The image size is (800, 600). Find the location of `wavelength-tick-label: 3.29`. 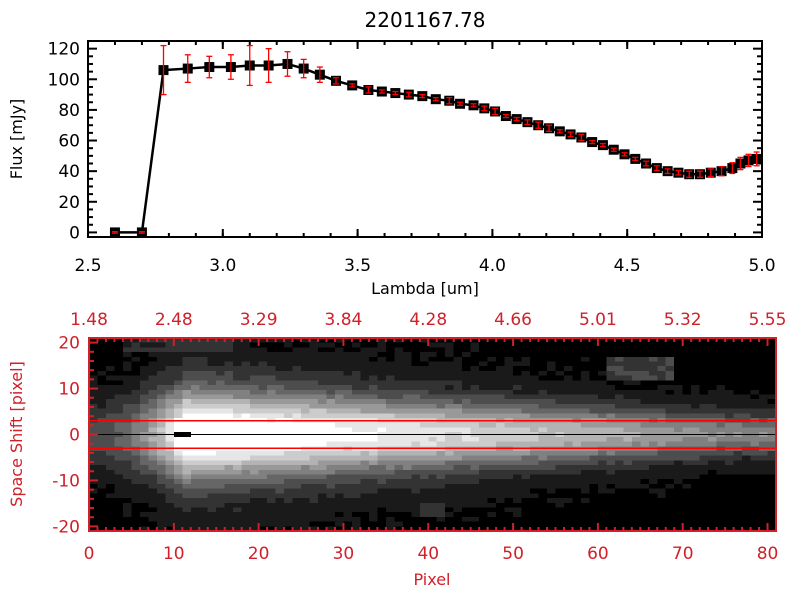

wavelength-tick-label: 3.29 is located at coordinates (259, 320).